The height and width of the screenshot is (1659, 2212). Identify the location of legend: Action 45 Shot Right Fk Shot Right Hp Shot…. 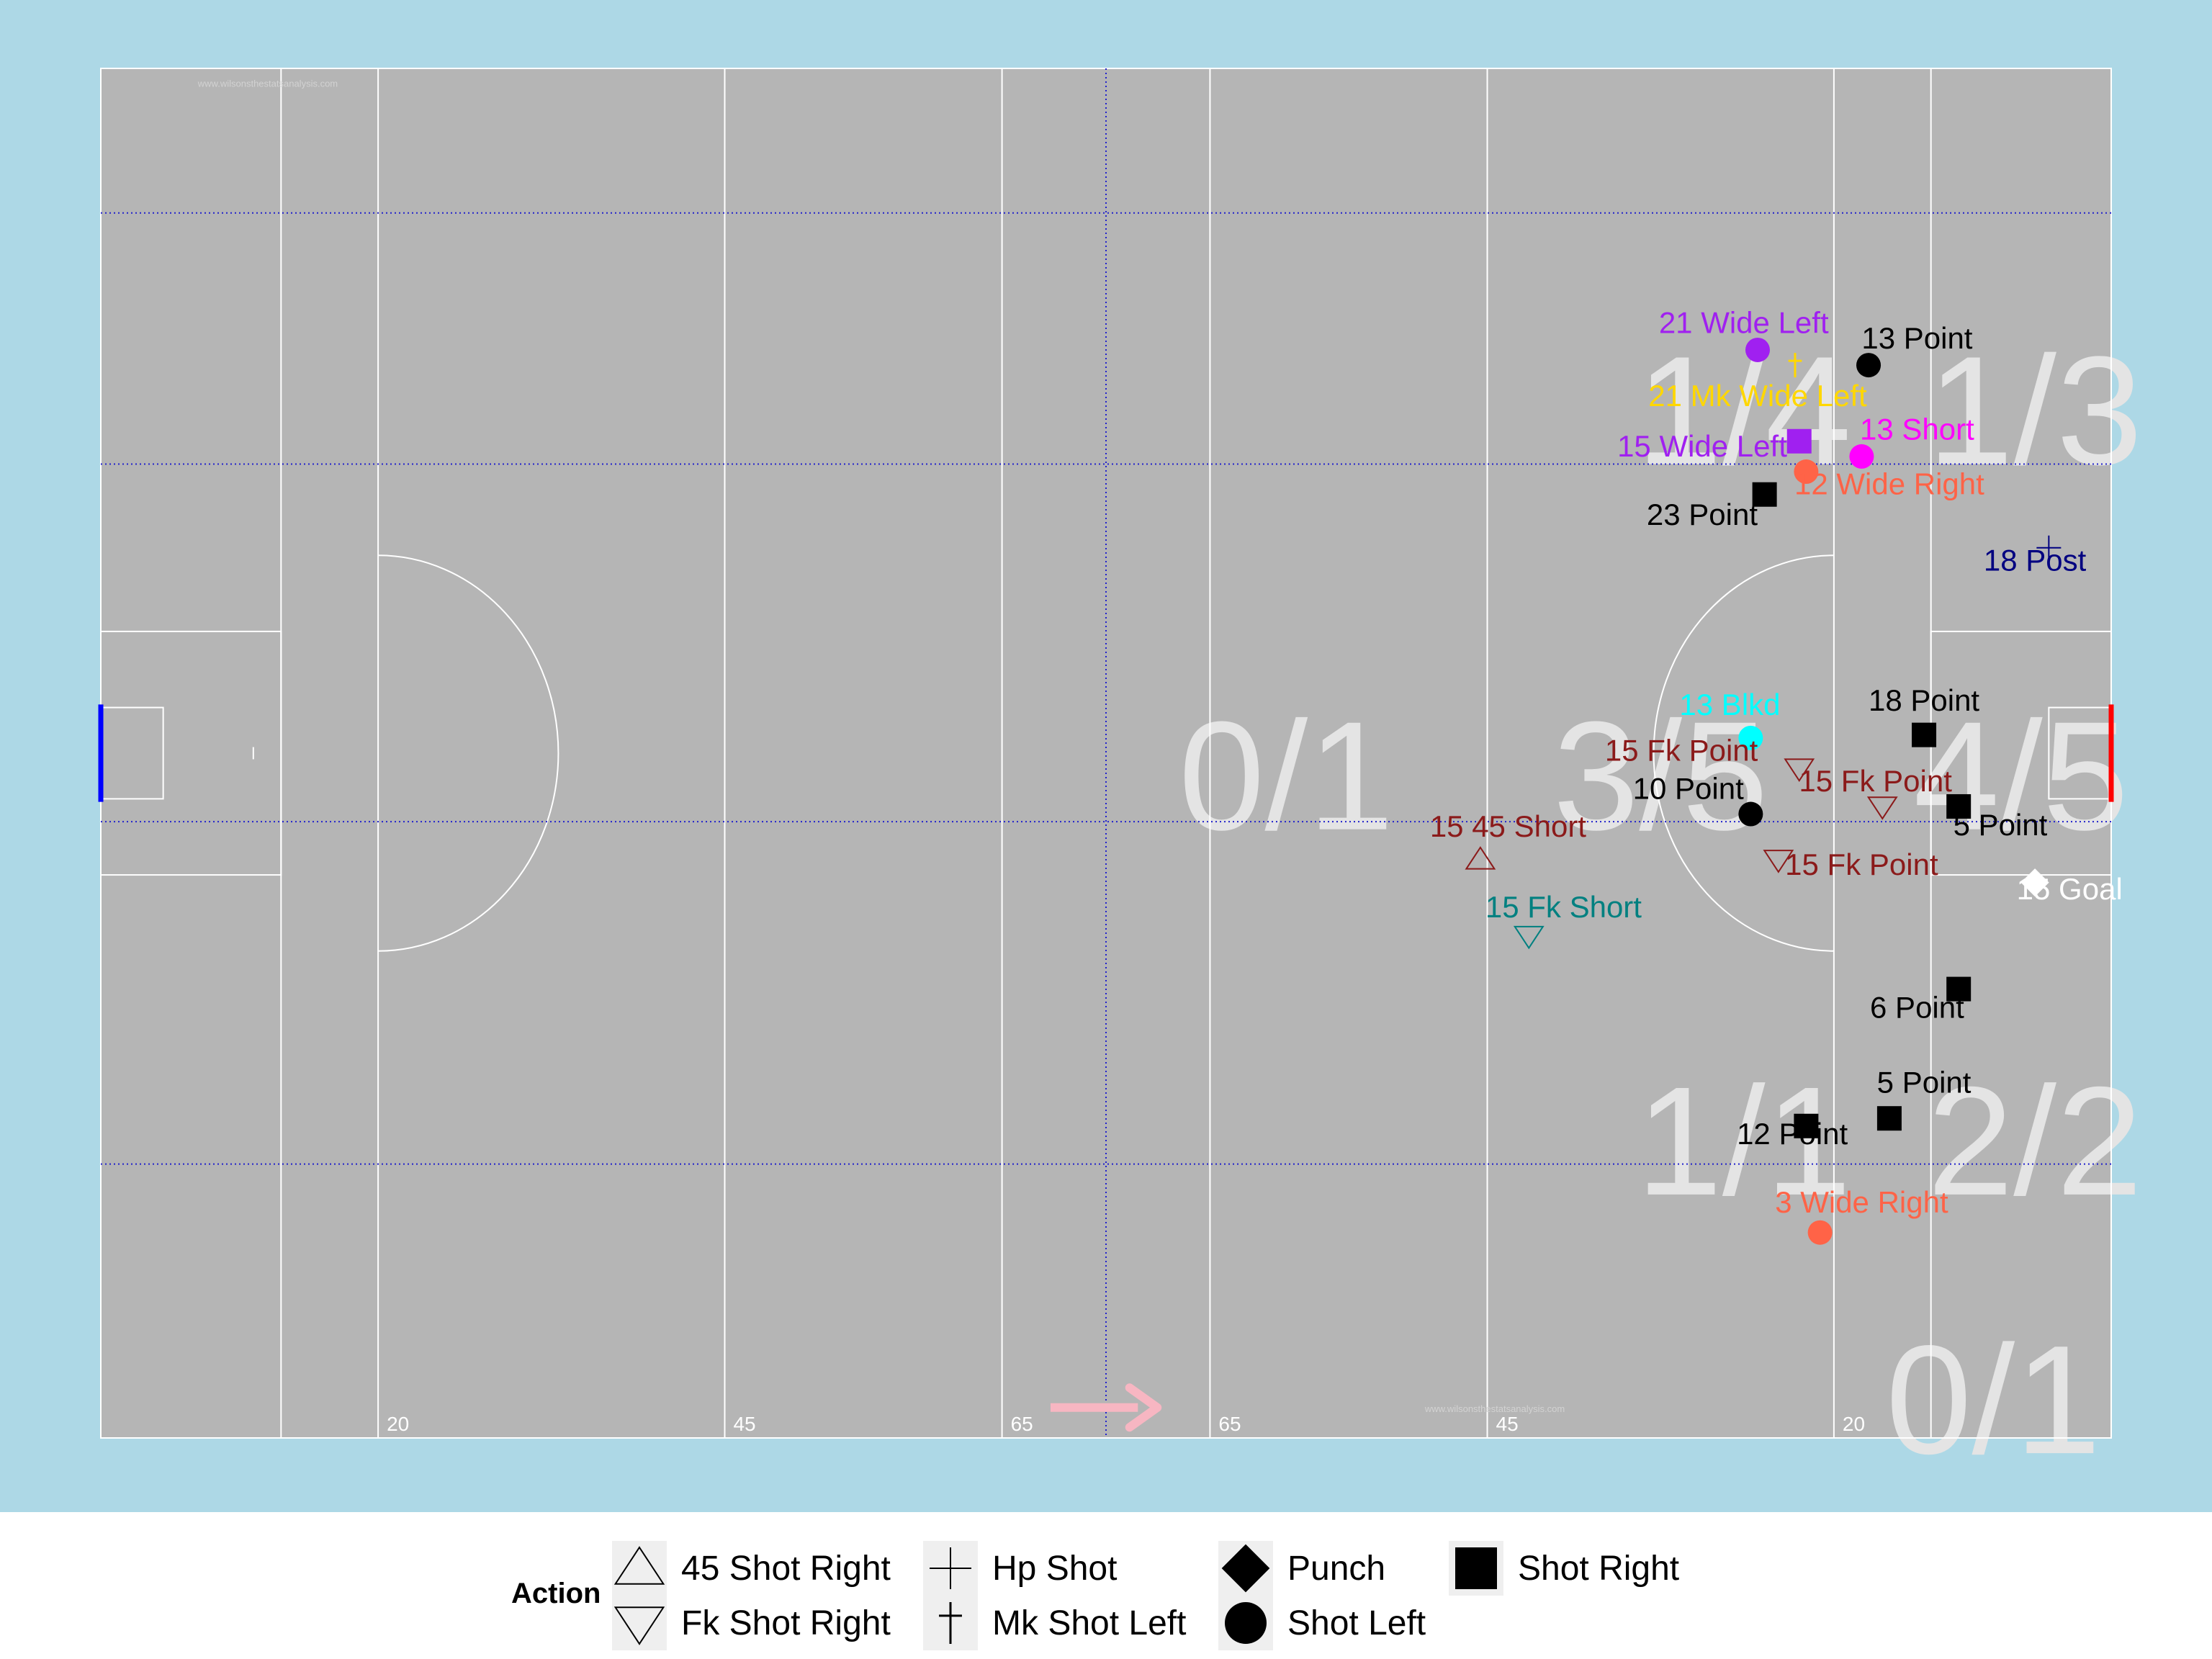
(1095, 1595).